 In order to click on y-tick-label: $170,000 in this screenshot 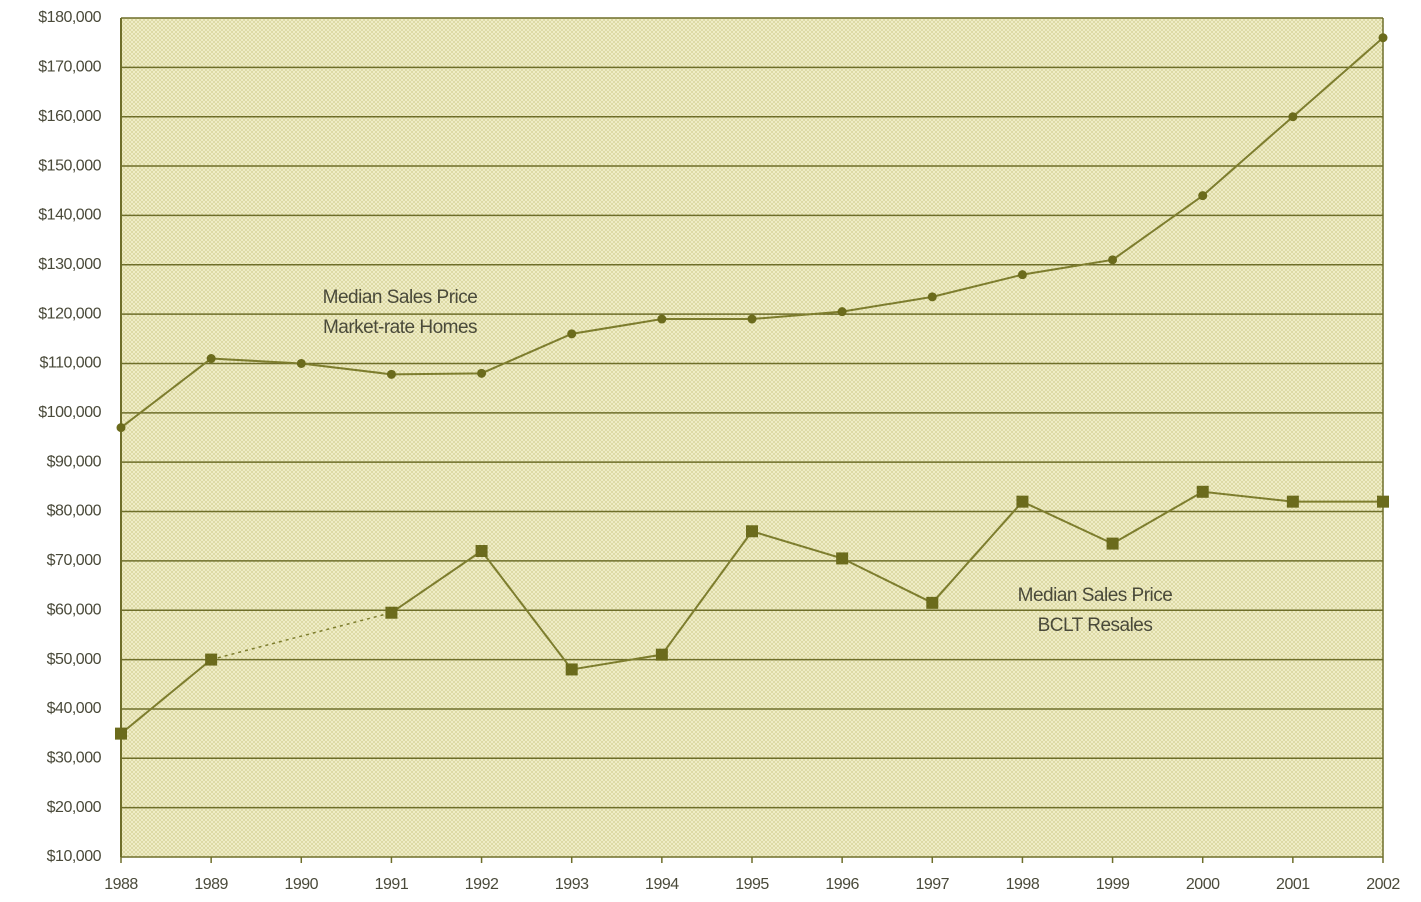, I will do `click(69, 67)`.